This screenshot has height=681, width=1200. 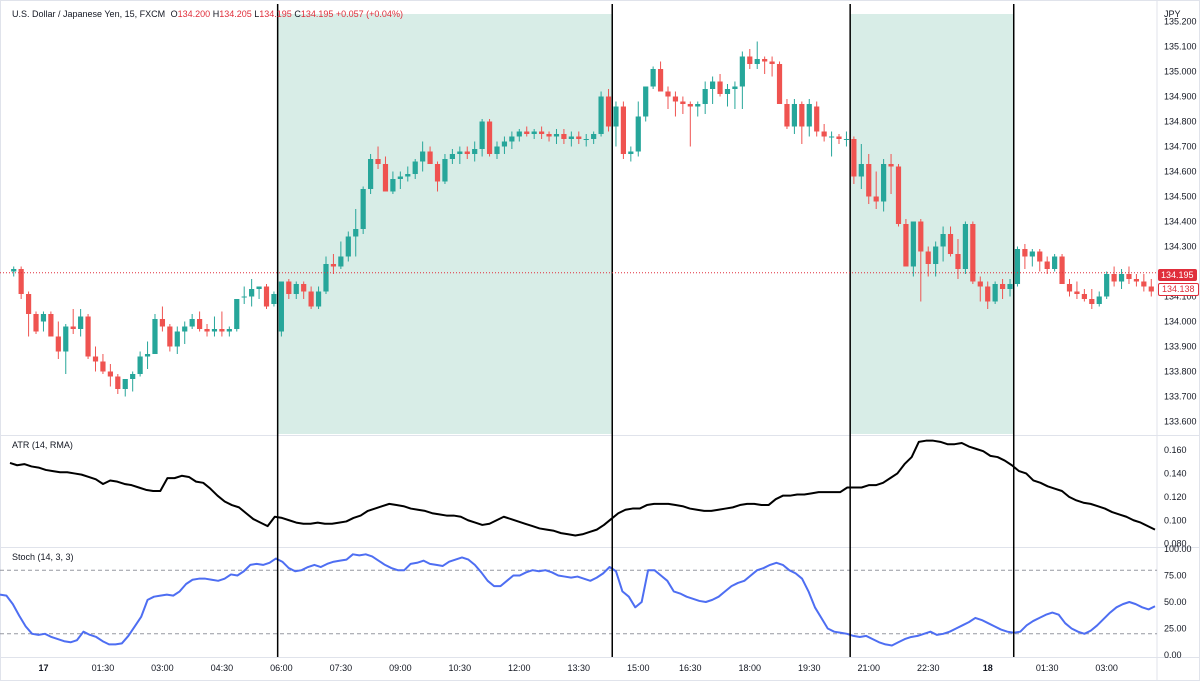 What do you see at coordinates (928, 668) in the screenshot?
I see `time-tick-label: 22:30` at bounding box center [928, 668].